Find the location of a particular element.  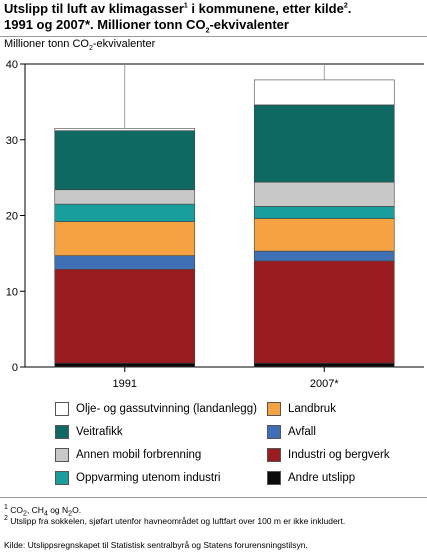

legend-item: Industri og bergverk is located at coordinates (328, 455).